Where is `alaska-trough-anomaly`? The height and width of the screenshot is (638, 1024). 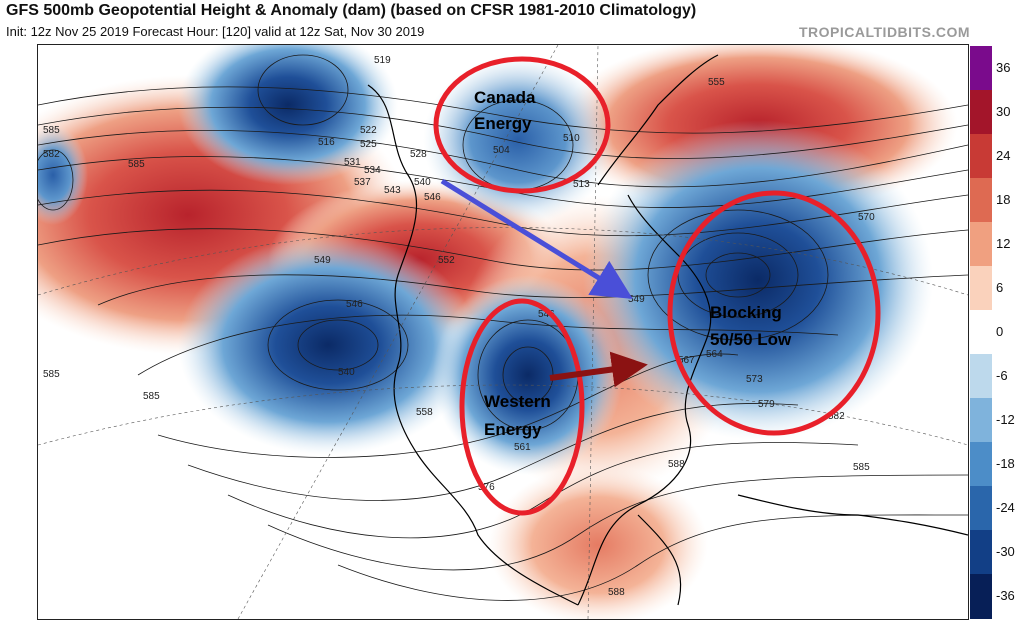 alaska-trough-anomaly is located at coordinates (288, 115).